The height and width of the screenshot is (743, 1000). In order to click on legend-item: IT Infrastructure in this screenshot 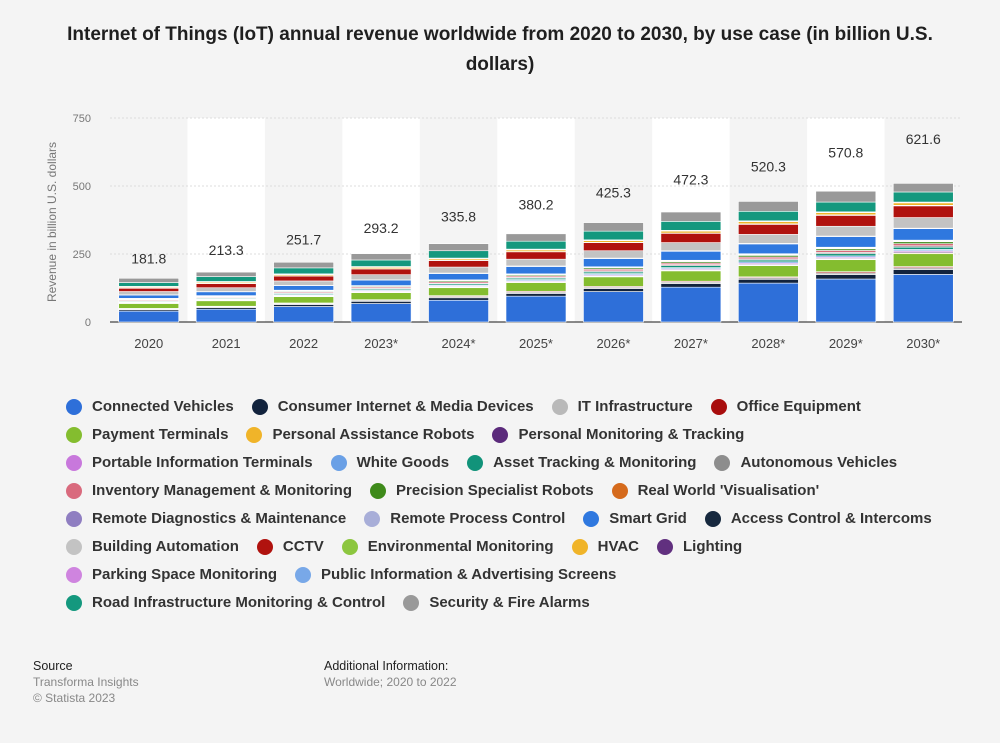, I will do `click(622, 406)`.